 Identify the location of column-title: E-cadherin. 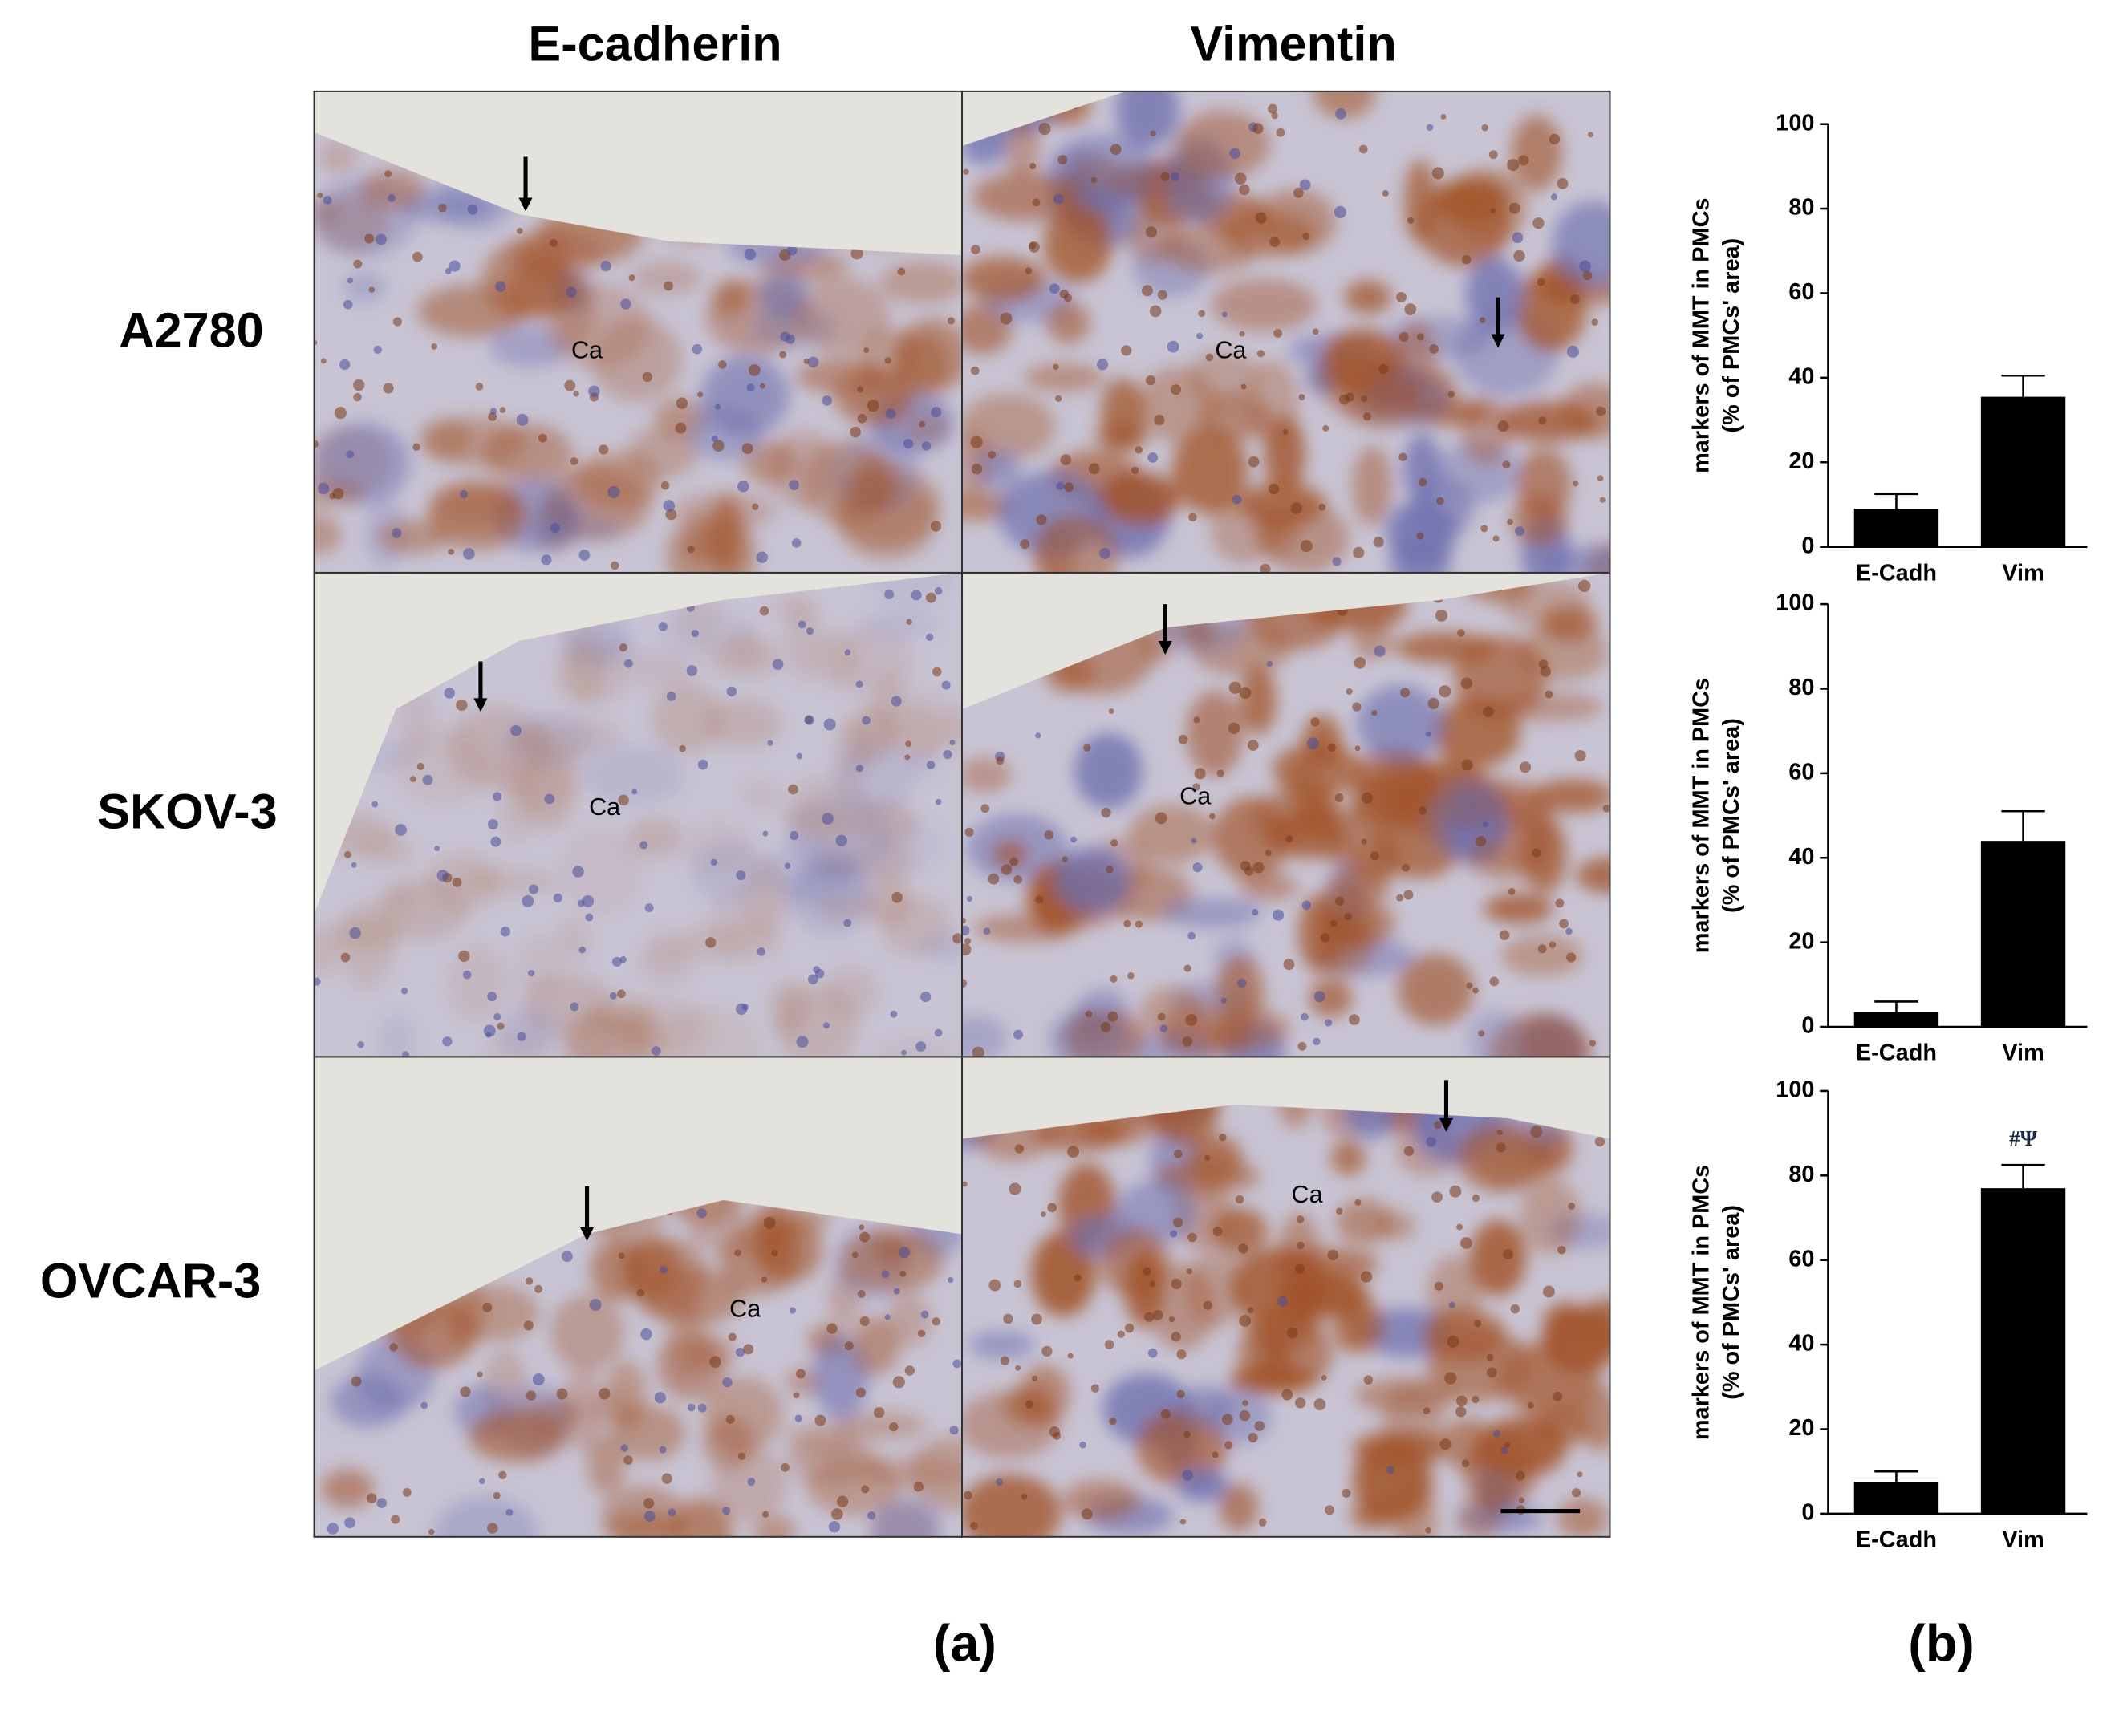
(655, 44).